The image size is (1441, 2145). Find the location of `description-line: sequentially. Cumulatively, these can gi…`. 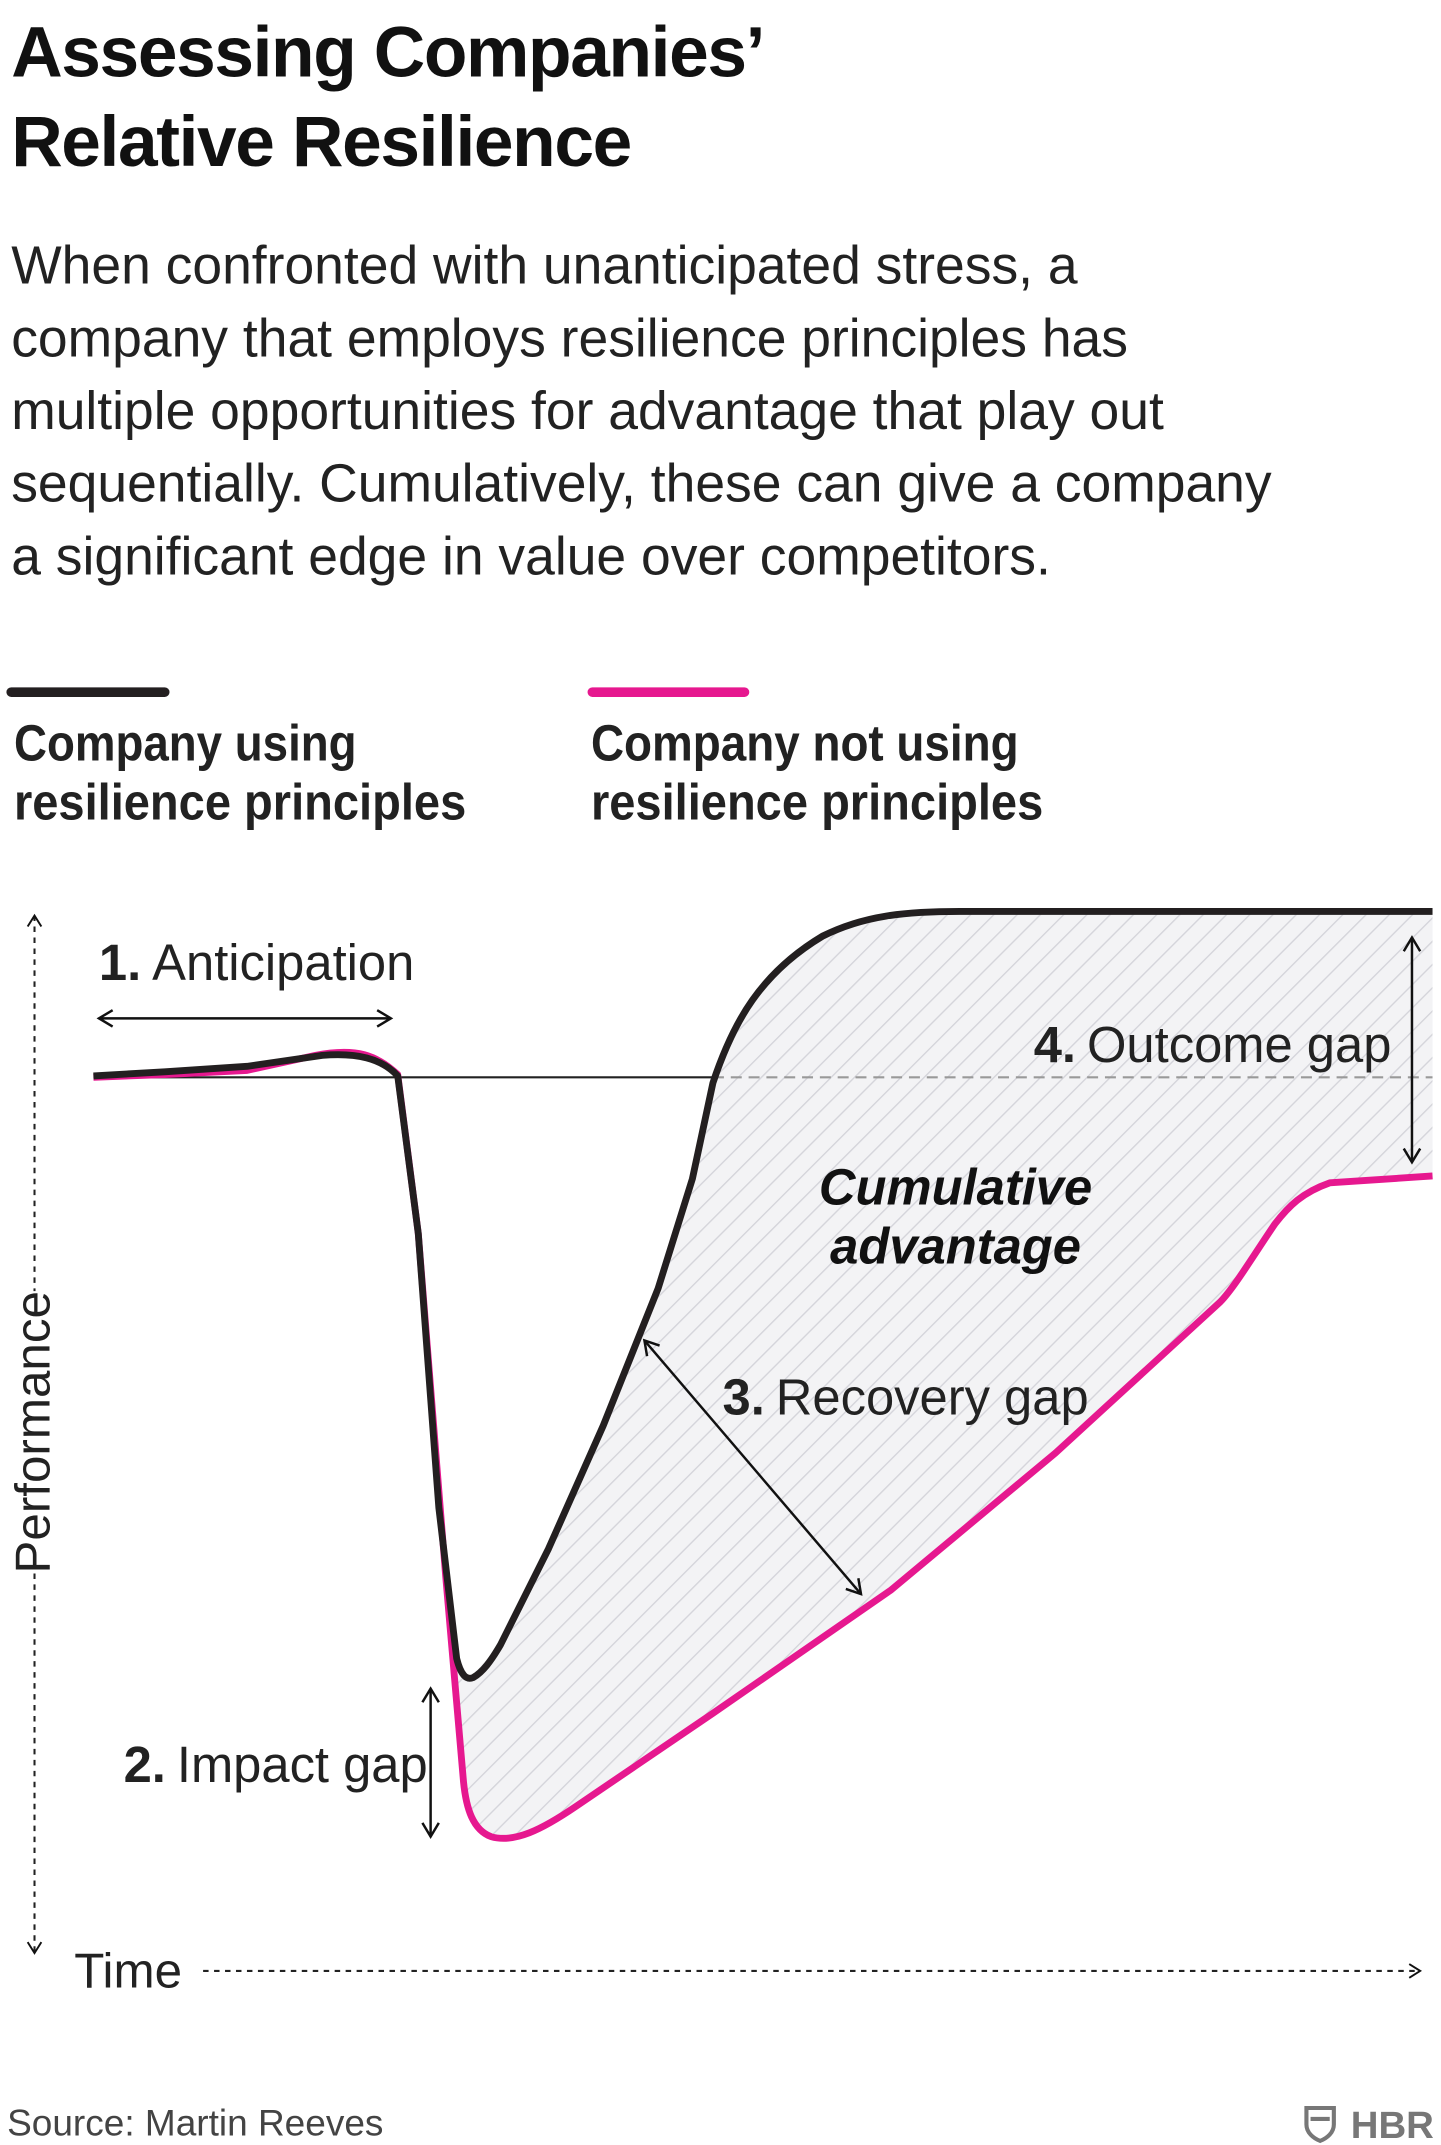

description-line: sequentially. Cumulatively, these can gi… is located at coordinates (641, 484).